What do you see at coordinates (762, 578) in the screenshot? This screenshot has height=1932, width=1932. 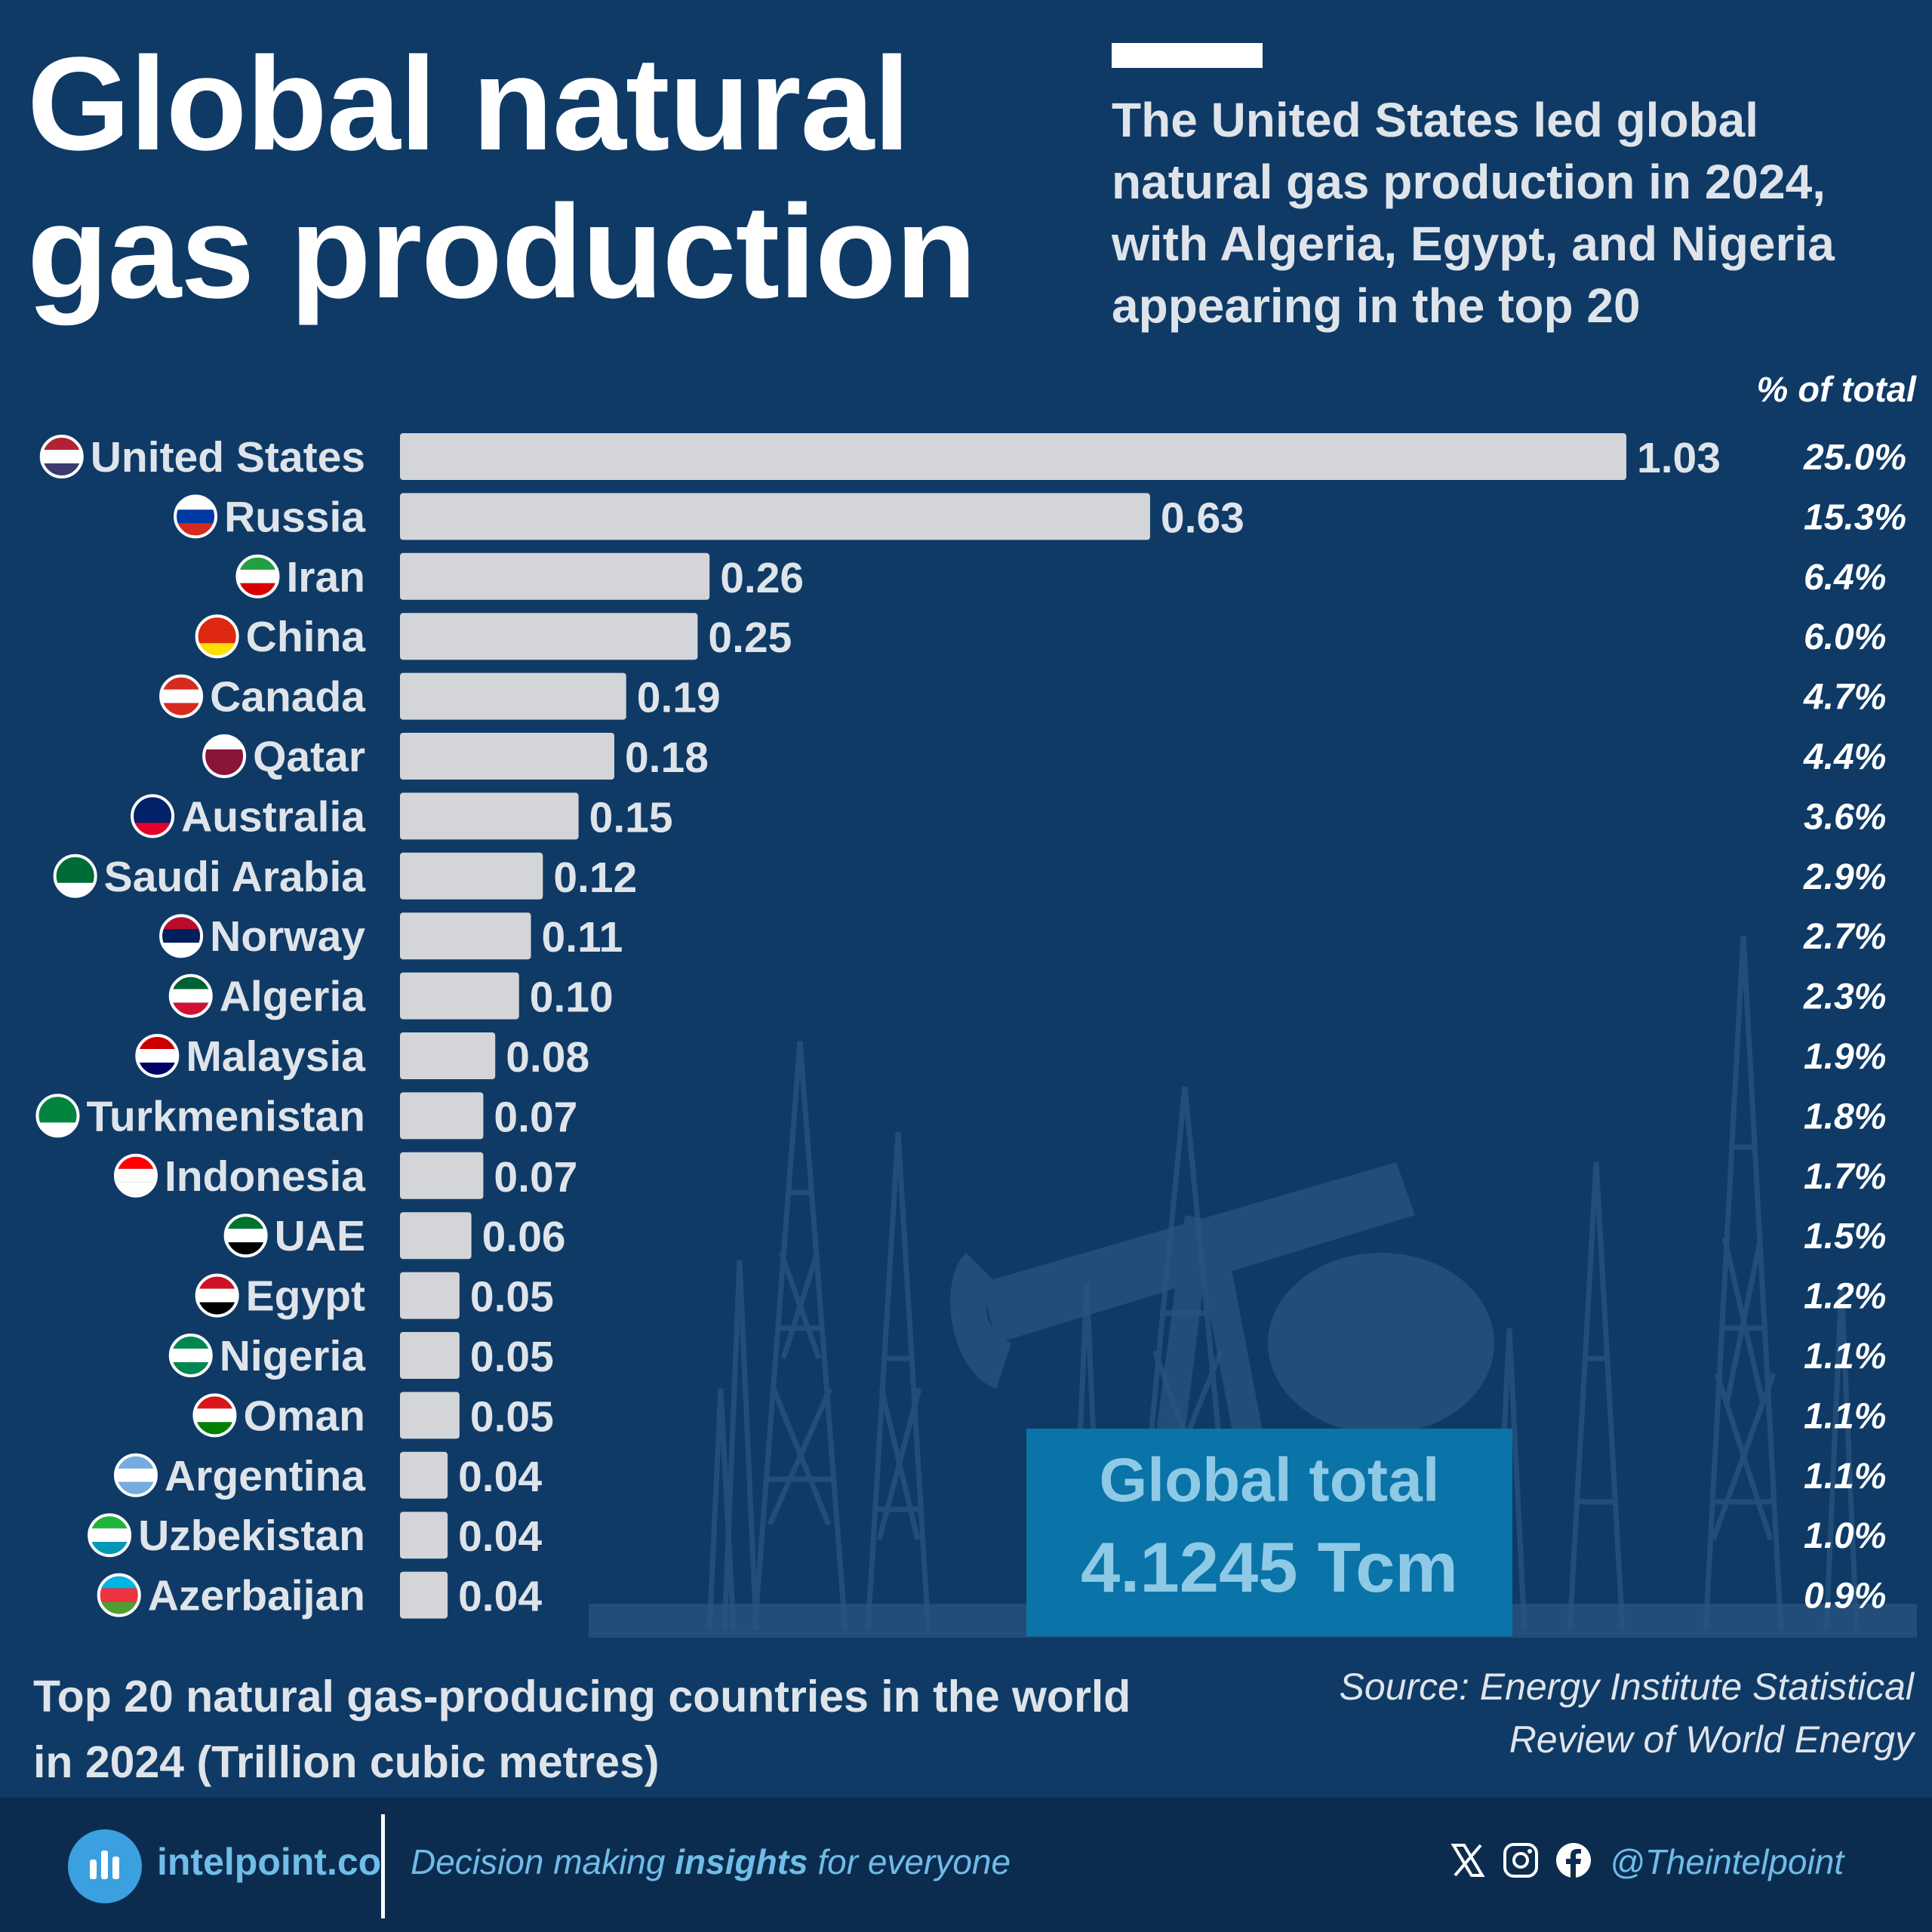 I see `value-label-iran: 0.26` at bounding box center [762, 578].